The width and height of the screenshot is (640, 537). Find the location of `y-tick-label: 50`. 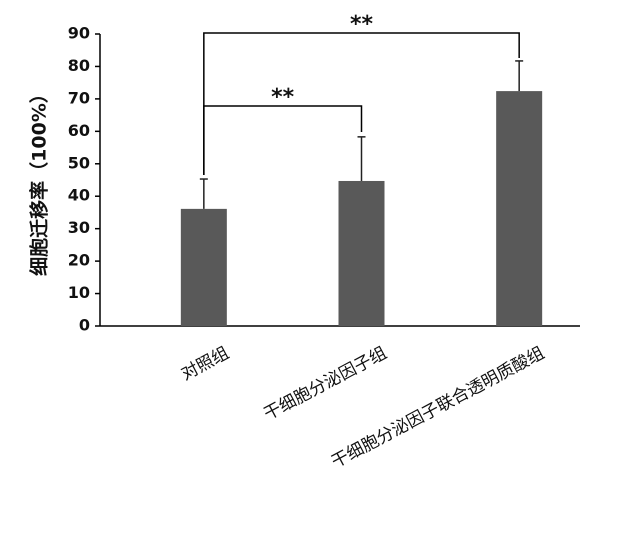

y-tick-label: 50 is located at coordinates (79, 162).